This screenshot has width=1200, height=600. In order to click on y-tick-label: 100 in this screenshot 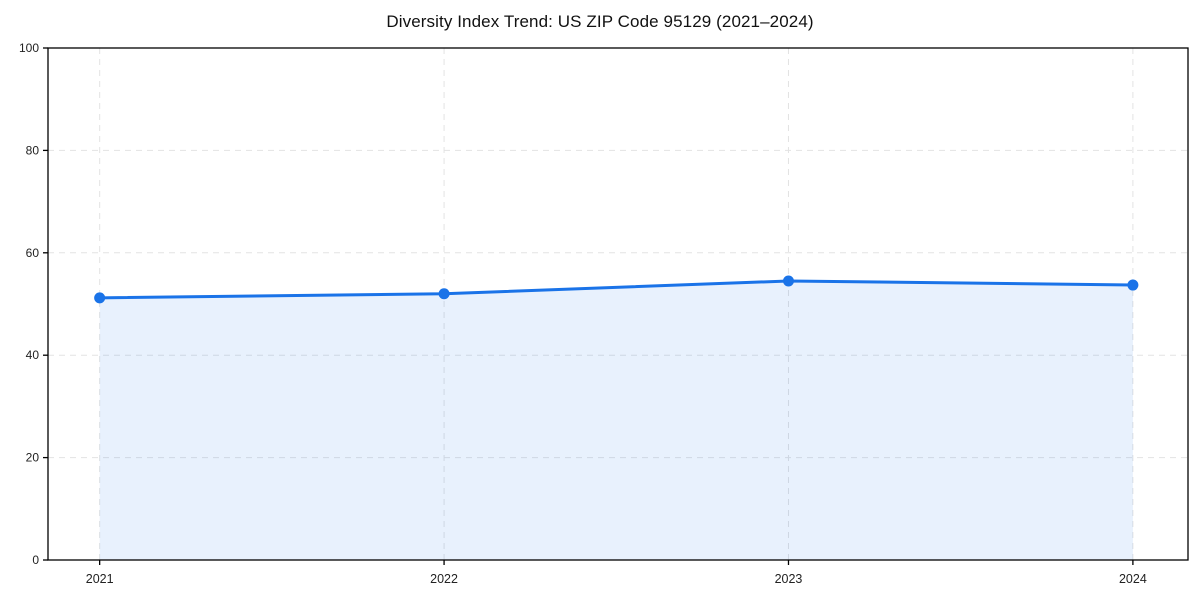, I will do `click(29, 48)`.